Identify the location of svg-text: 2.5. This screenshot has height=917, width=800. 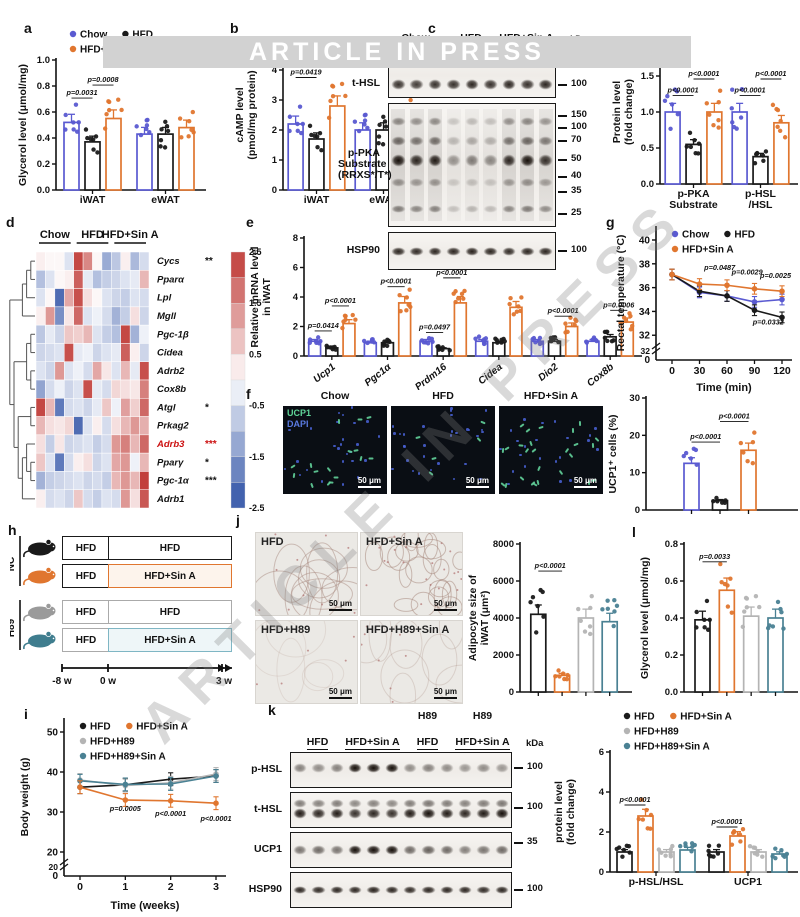
(255, 252).